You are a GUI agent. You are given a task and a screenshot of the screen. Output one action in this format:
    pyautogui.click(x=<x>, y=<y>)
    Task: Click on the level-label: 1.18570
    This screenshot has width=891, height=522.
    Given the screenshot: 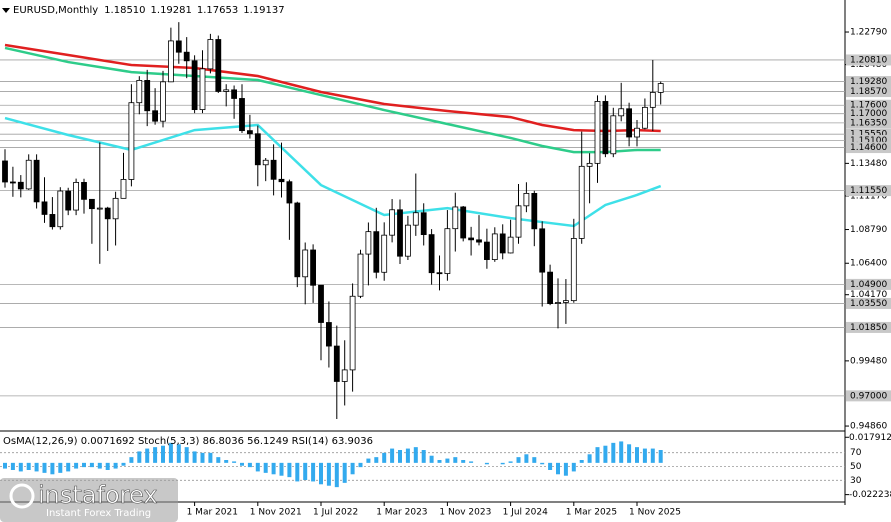 What is the action you would take?
    pyautogui.click(x=868, y=92)
    